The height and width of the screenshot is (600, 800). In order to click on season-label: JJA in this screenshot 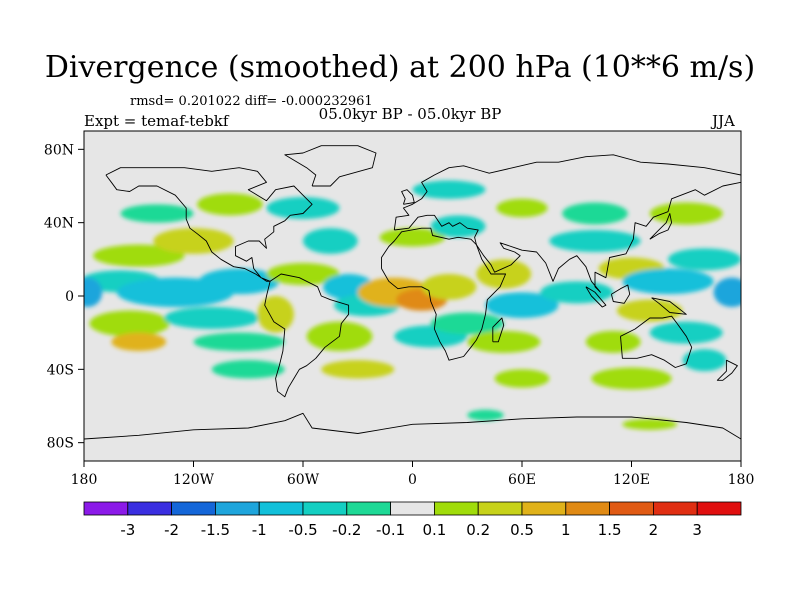, I will do `click(723, 121)`.